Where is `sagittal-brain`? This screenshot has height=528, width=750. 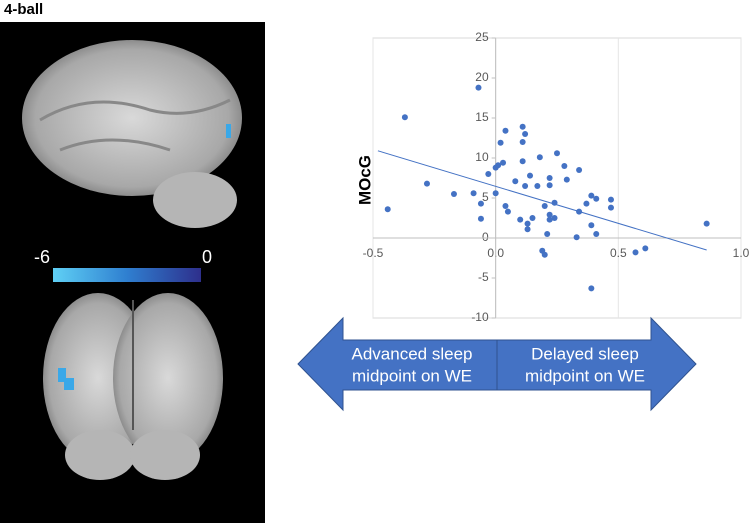
sagittal-brain is located at coordinates (132, 134).